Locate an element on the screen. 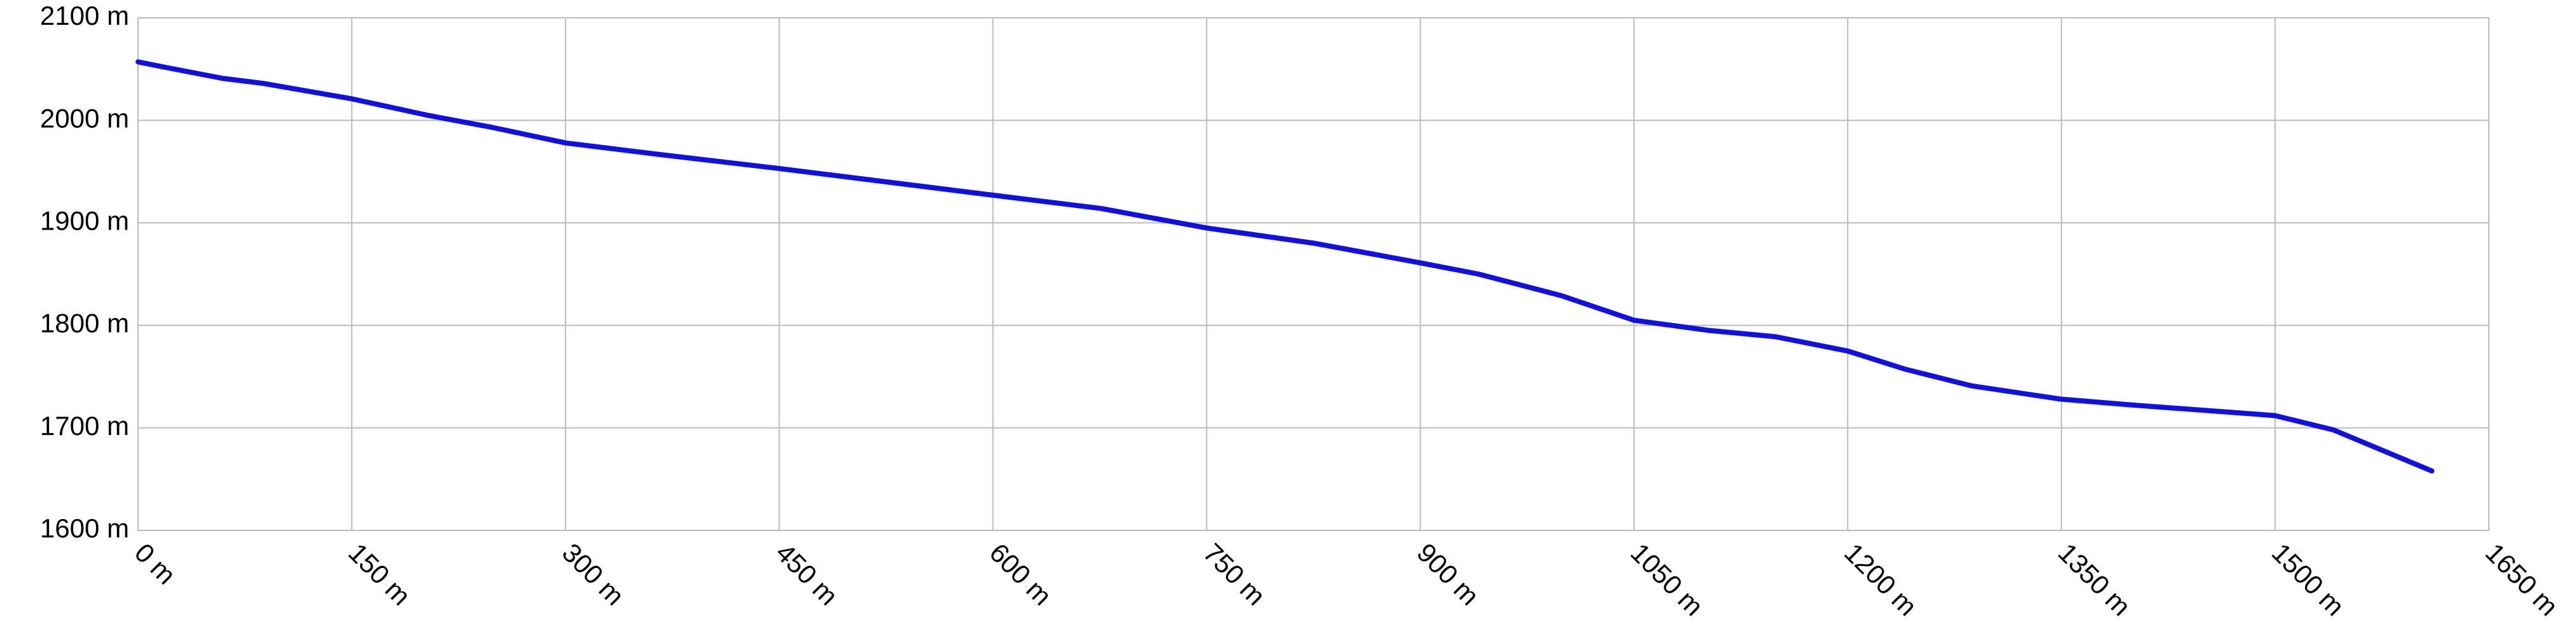  x-tick-label: 600 m is located at coordinates (1020, 574).